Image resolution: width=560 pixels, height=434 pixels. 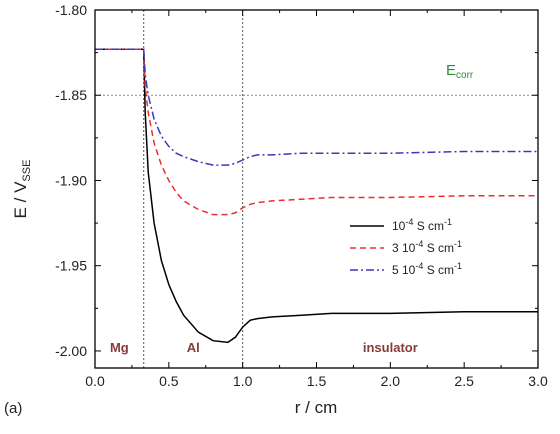 I want to click on x-tick-label-3: 1.5, so click(x=317, y=381).